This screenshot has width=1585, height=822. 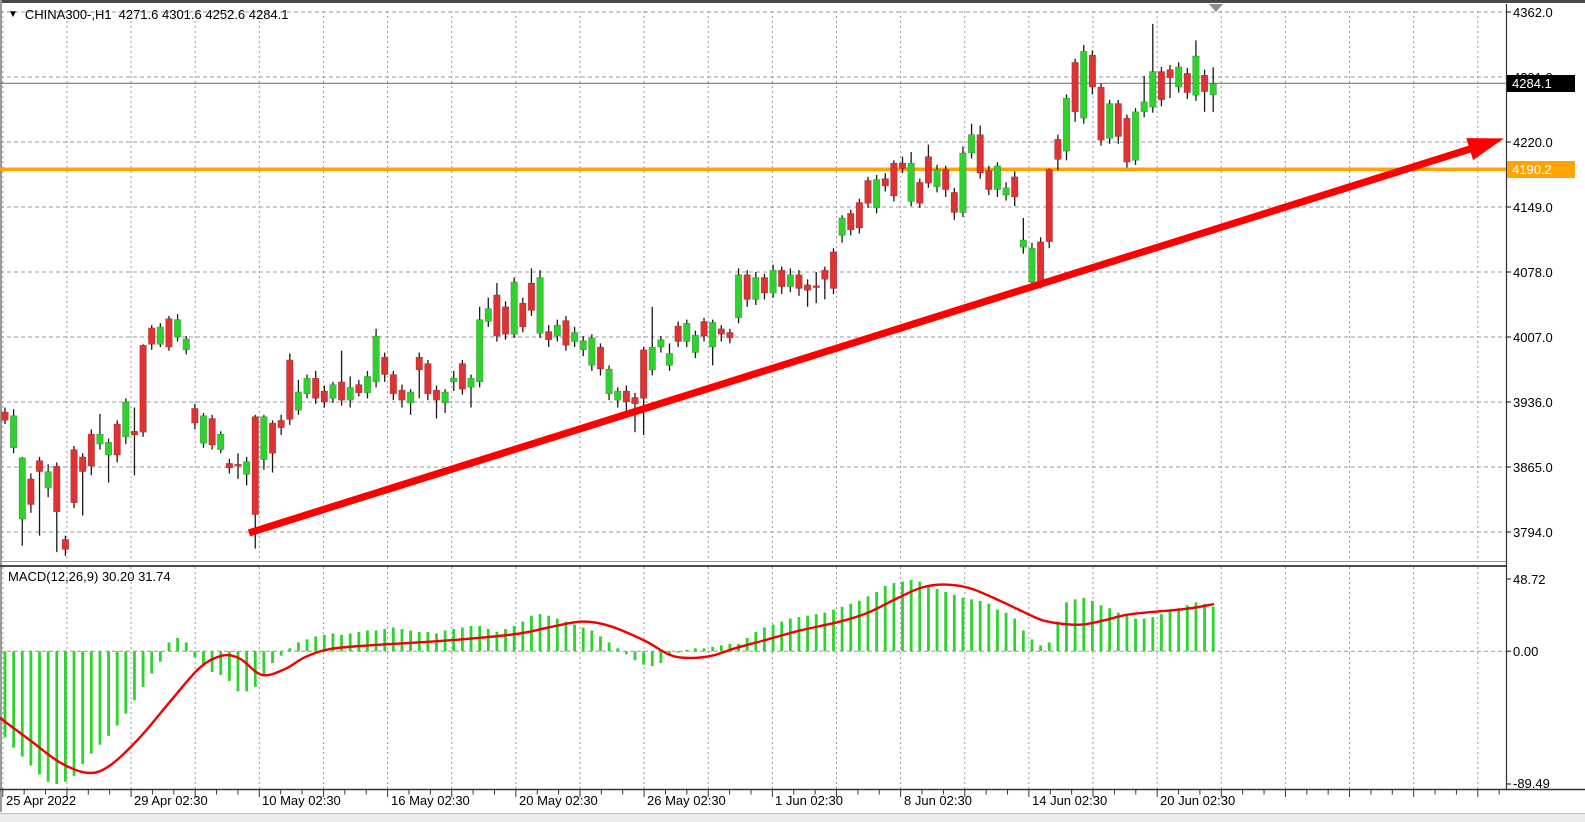 What do you see at coordinates (1526, 651) in the screenshot?
I see `macd-axis-label: 0.00` at bounding box center [1526, 651].